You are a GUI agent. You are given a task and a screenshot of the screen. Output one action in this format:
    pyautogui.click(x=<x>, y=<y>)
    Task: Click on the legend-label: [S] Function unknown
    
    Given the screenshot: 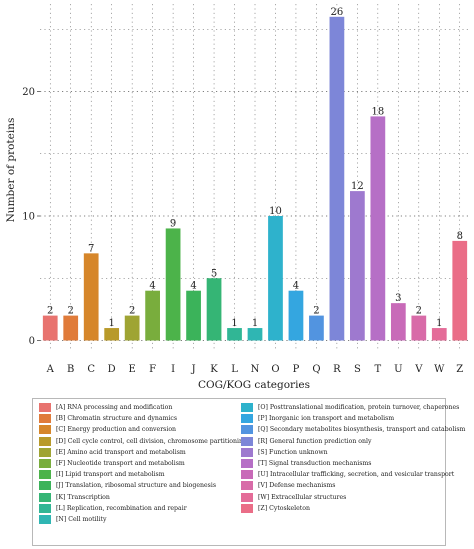 What is the action you would take?
    pyautogui.click(x=293, y=452)
    